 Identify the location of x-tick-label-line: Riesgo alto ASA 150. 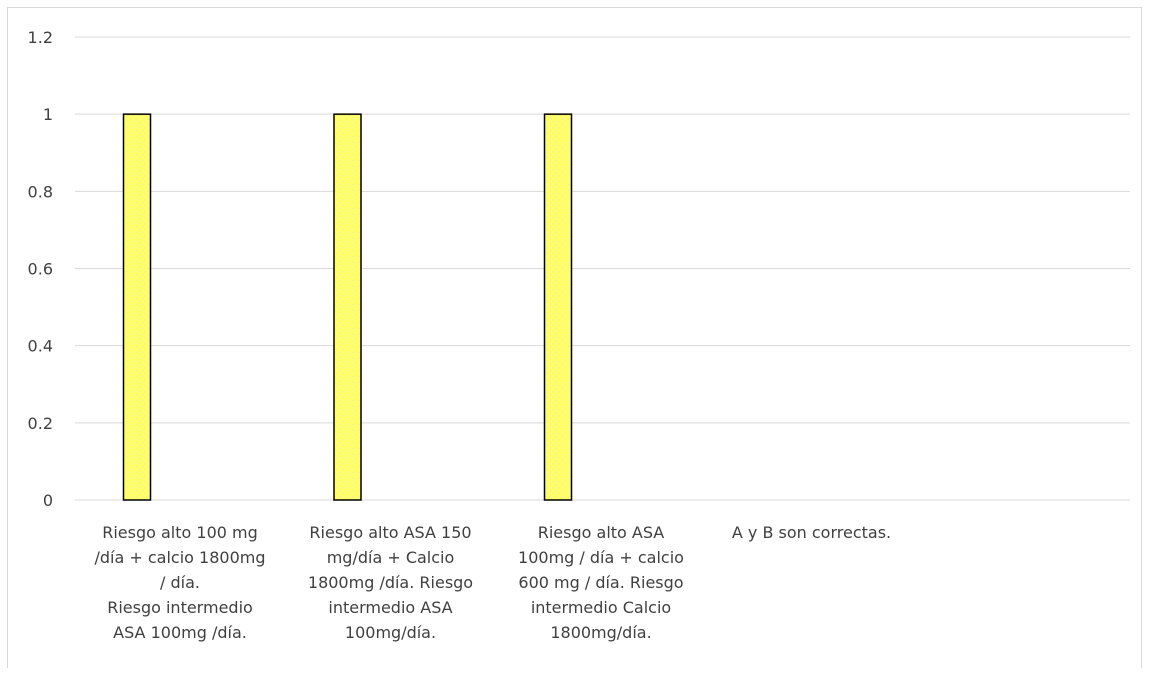
(390, 532).